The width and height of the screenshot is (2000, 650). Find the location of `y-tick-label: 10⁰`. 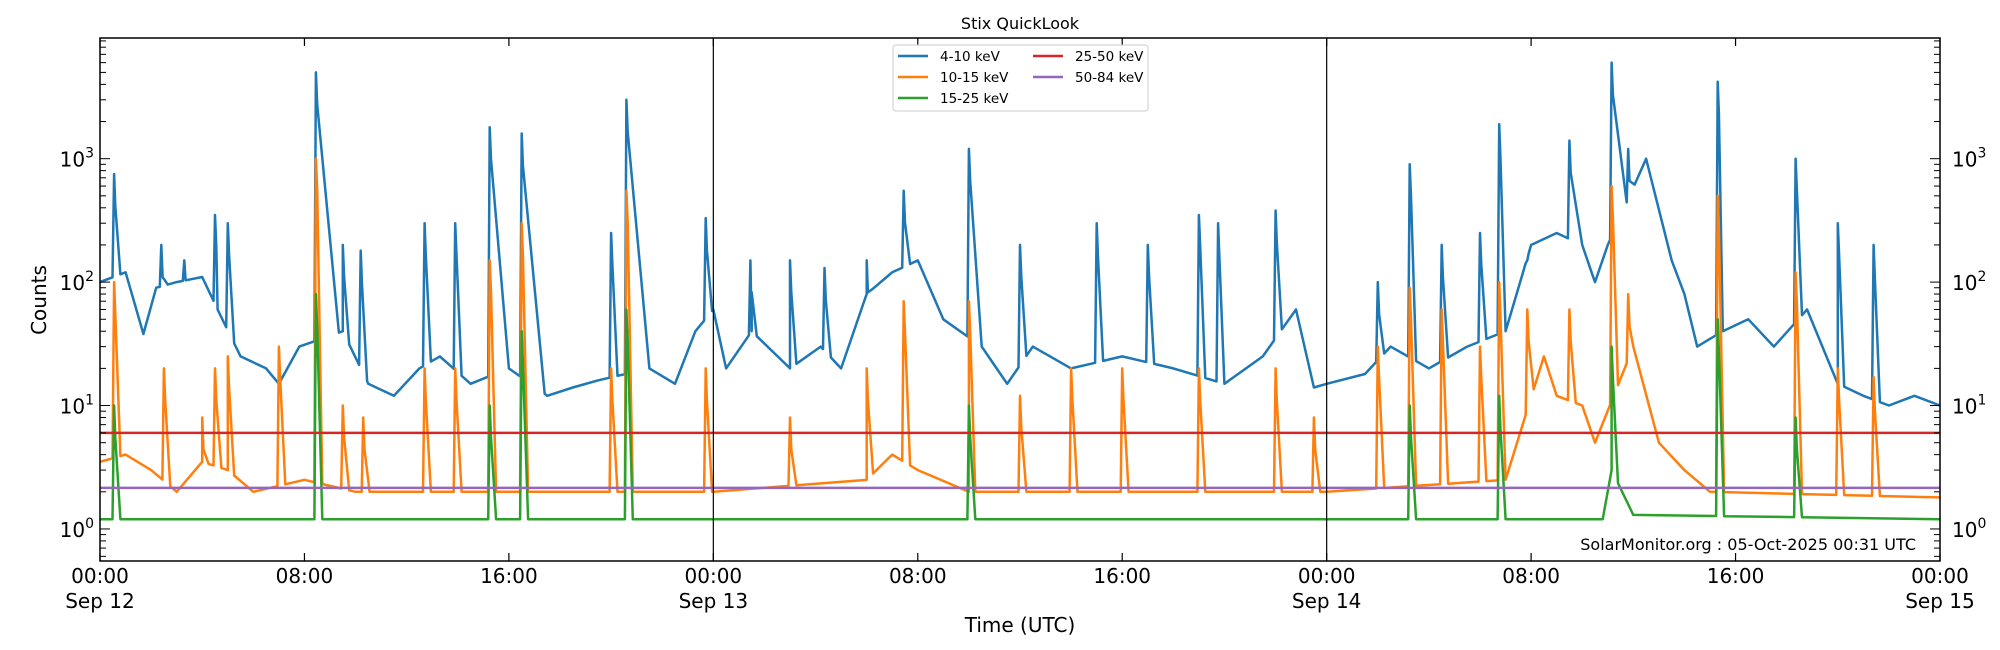

y-tick-label: 10⁰ is located at coordinates (77, 529).